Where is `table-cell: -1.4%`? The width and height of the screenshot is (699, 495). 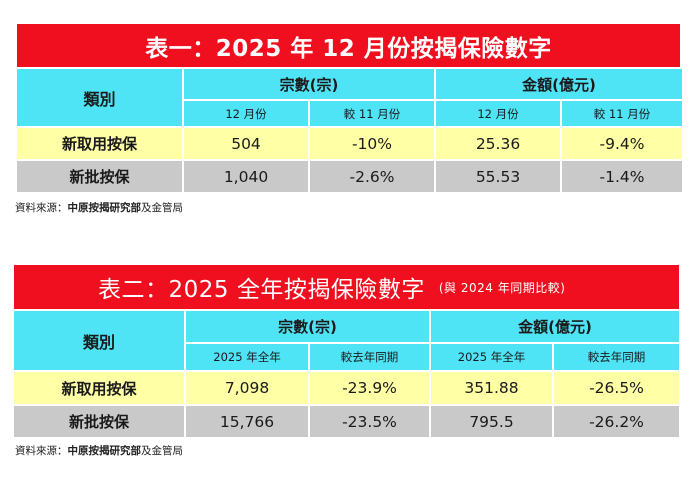
table-cell: -1.4% is located at coordinates (622, 176).